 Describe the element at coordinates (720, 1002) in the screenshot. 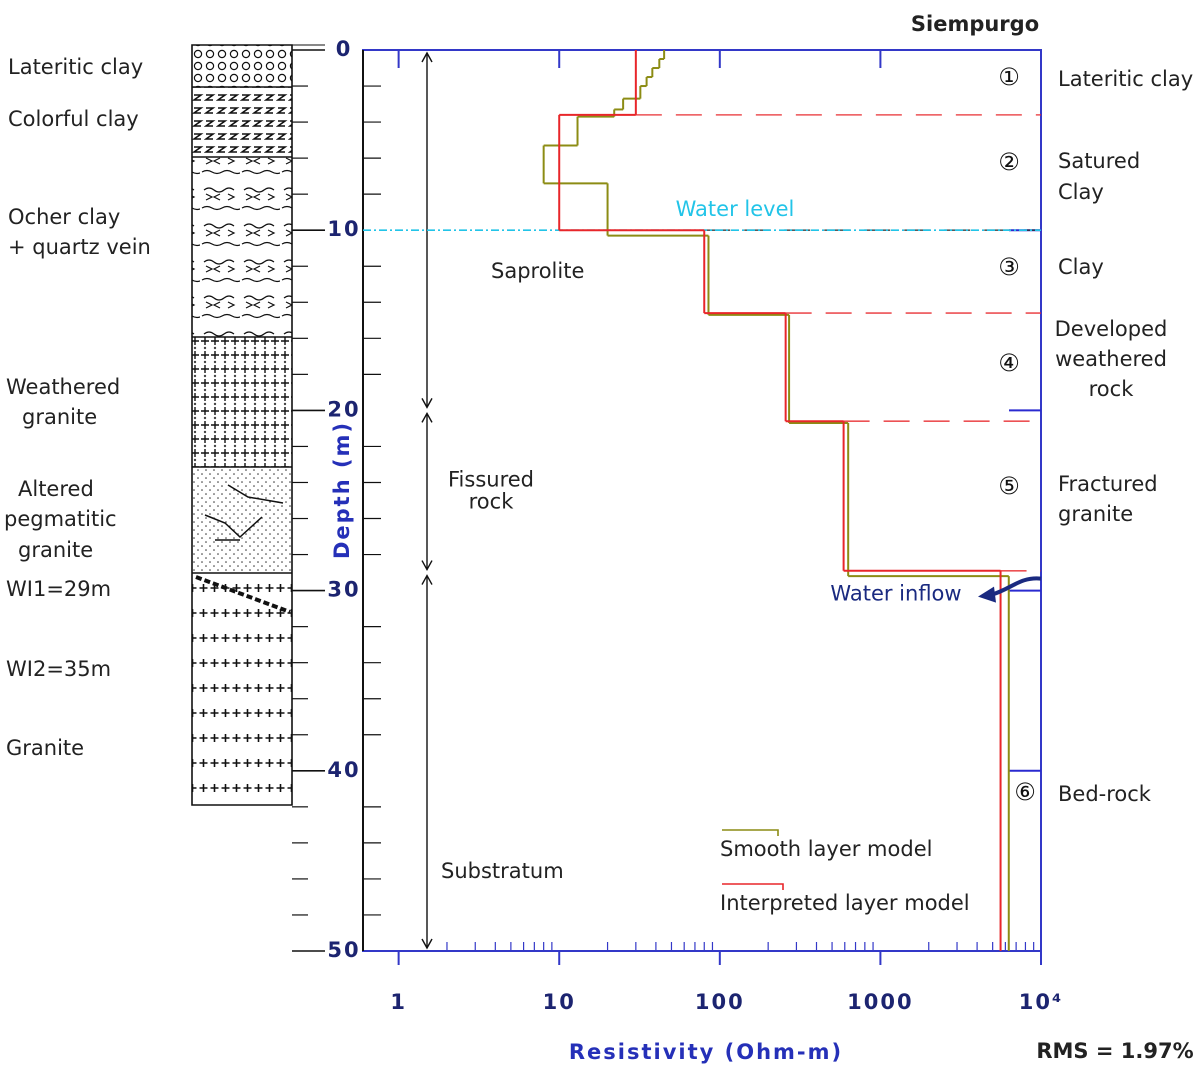

I see `x-tick-label: 100` at that location.